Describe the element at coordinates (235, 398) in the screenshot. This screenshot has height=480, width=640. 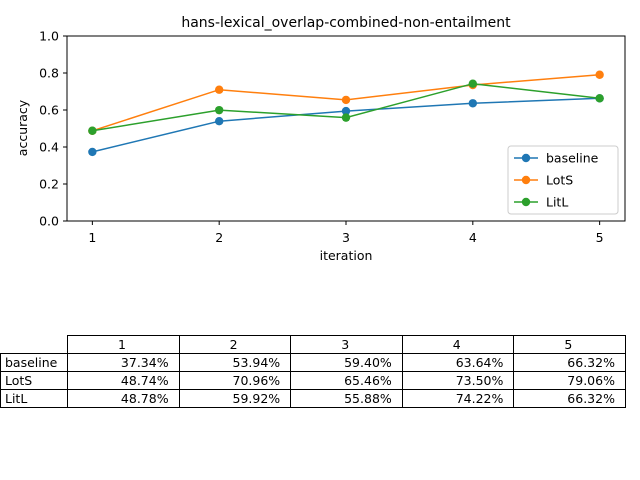
I see `table-cell: 59.92%` at that location.